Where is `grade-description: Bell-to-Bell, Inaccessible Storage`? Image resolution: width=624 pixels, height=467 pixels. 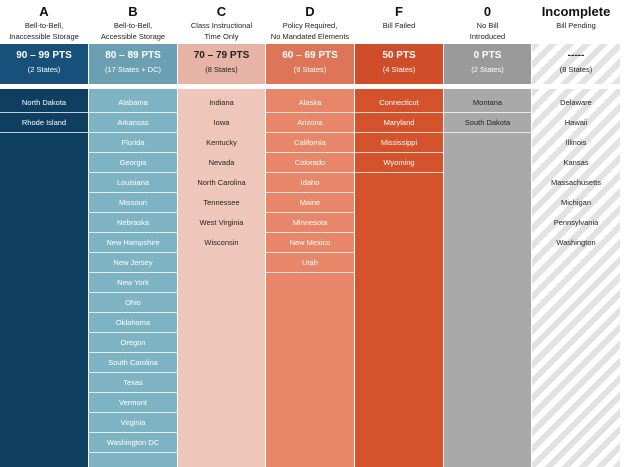
grade-description: Bell-to-Bell, Inaccessible Storage is located at coordinates (44, 31).